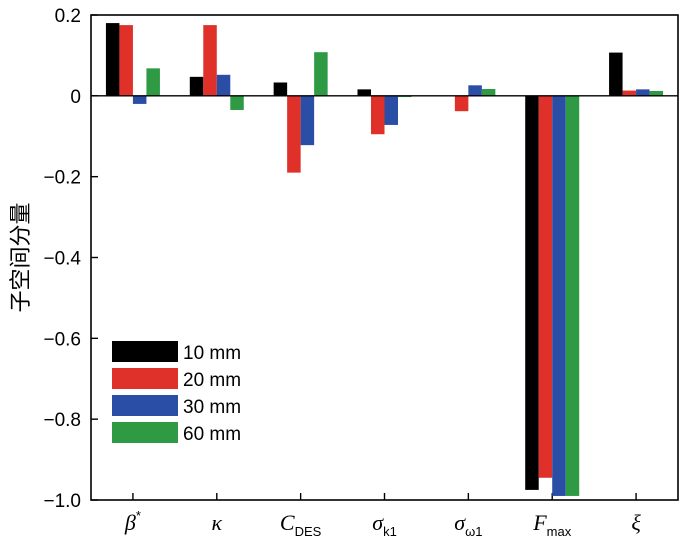 This screenshot has width=700, height=547. What do you see at coordinates (301, 524) in the screenshot?
I see `x-category-label: CDES` at bounding box center [301, 524].